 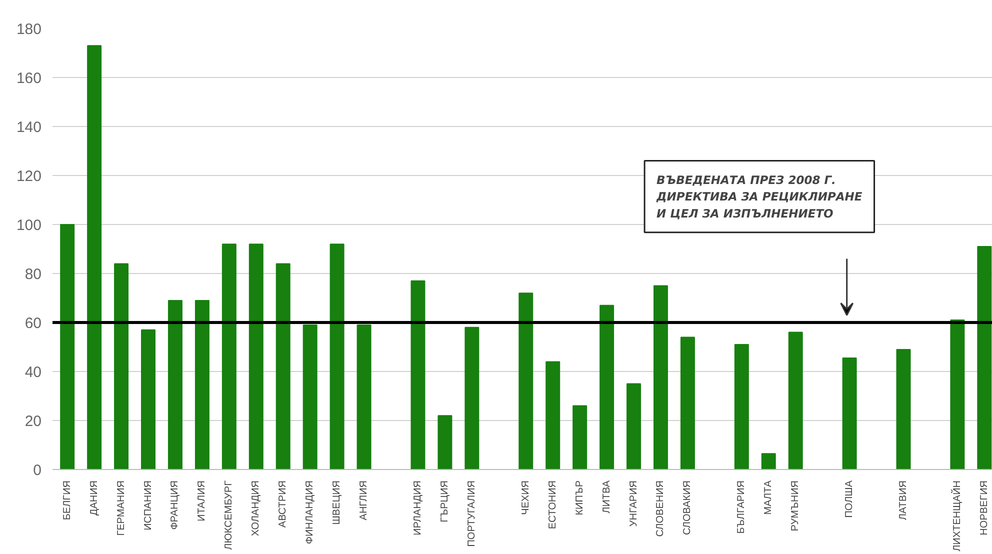 I want to click on x-tick-label: БЪЛГАРИЯ, so click(x=742, y=507).